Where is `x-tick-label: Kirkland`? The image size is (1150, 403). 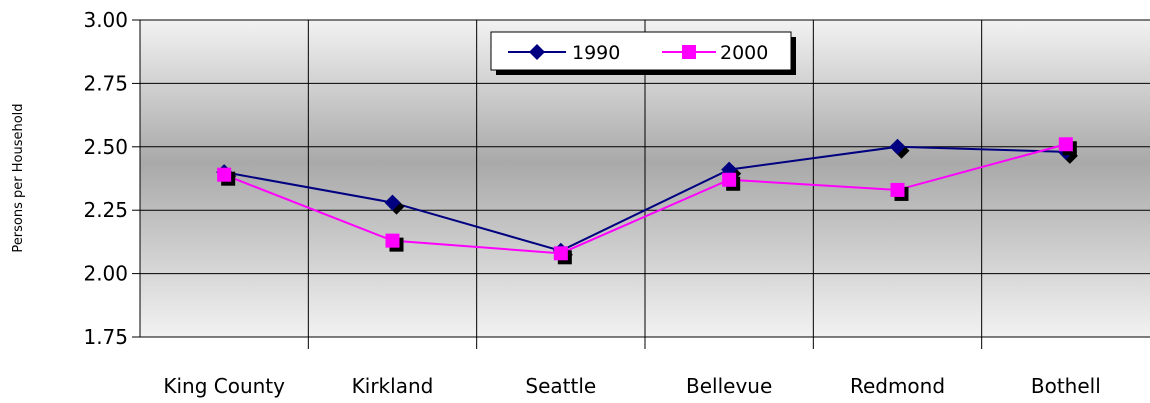
x-tick-label: Kirkland is located at coordinates (393, 386).